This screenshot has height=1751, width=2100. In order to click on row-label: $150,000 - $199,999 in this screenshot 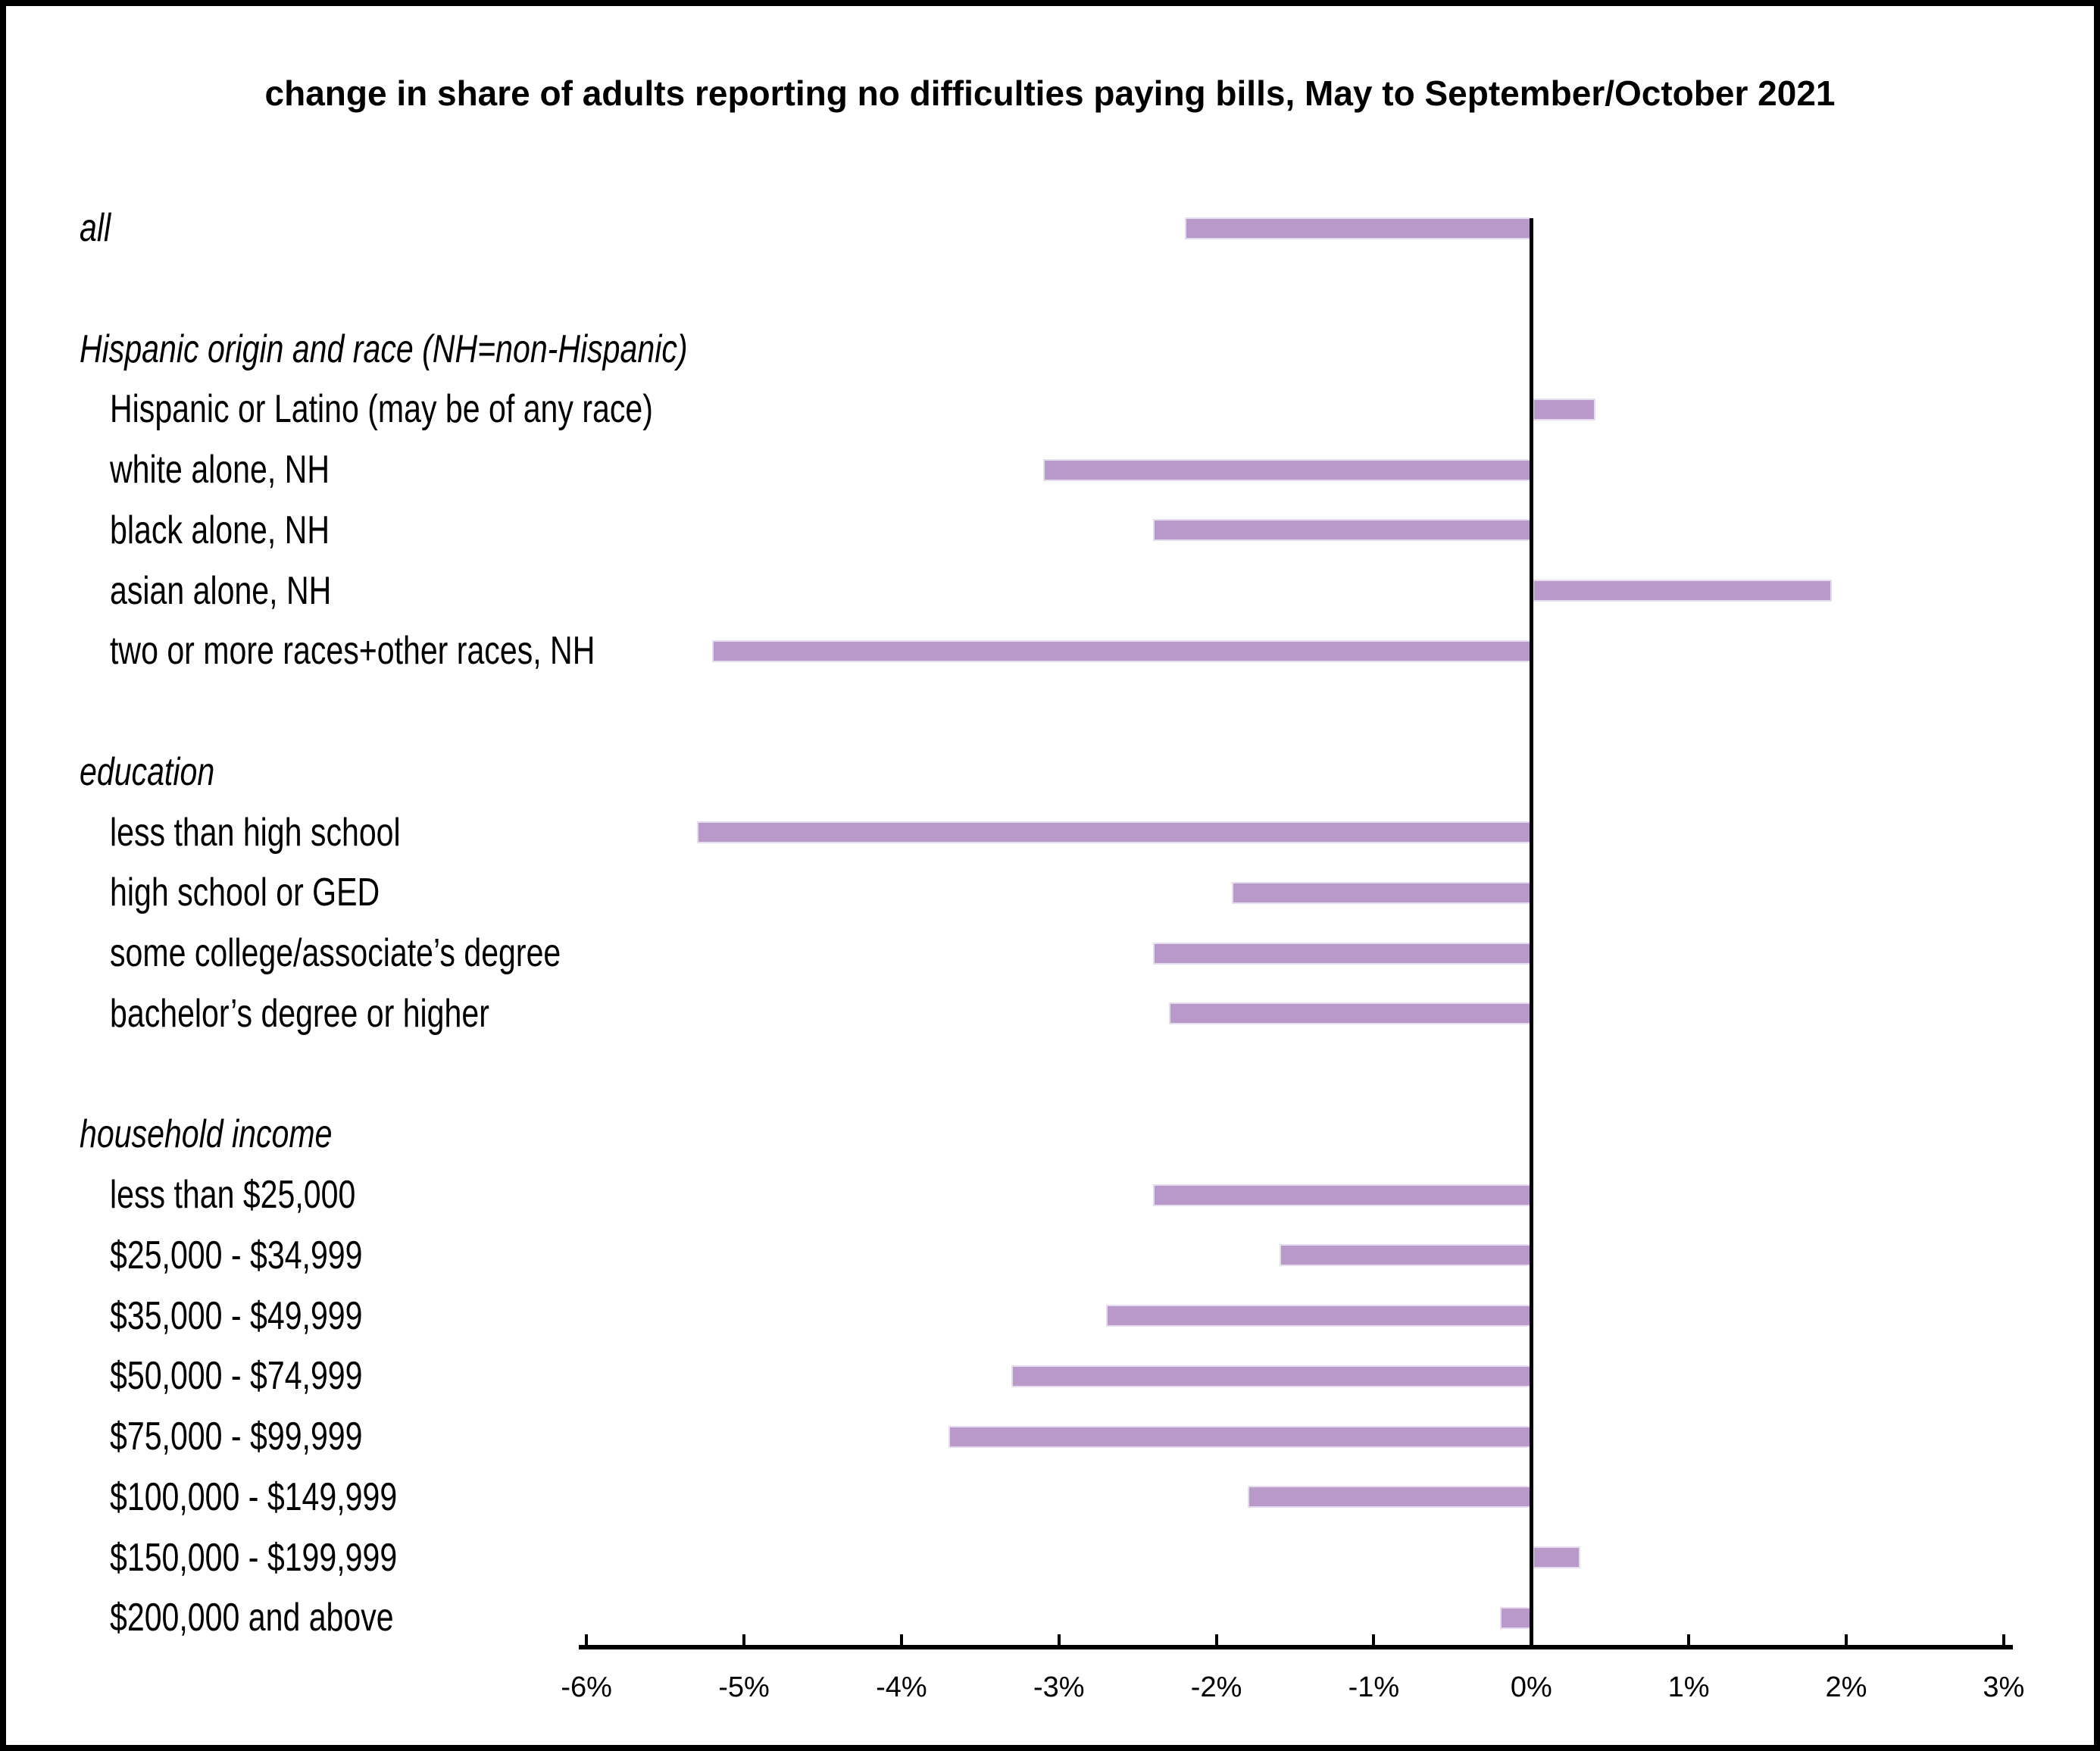, I will do `click(291, 1558)`.